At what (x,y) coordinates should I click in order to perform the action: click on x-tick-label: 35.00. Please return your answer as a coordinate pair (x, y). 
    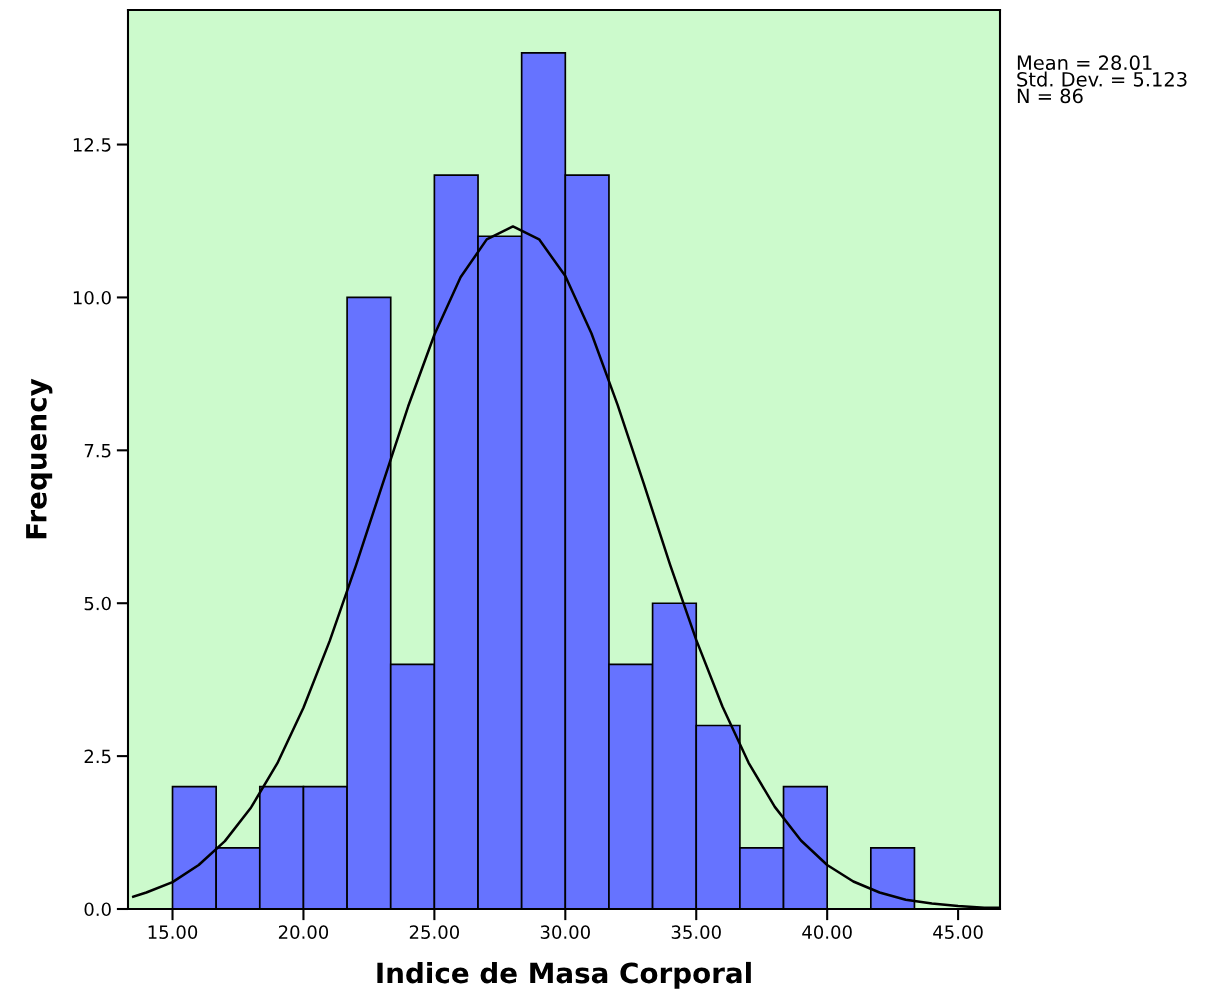
    Looking at the image, I should click on (696, 932).